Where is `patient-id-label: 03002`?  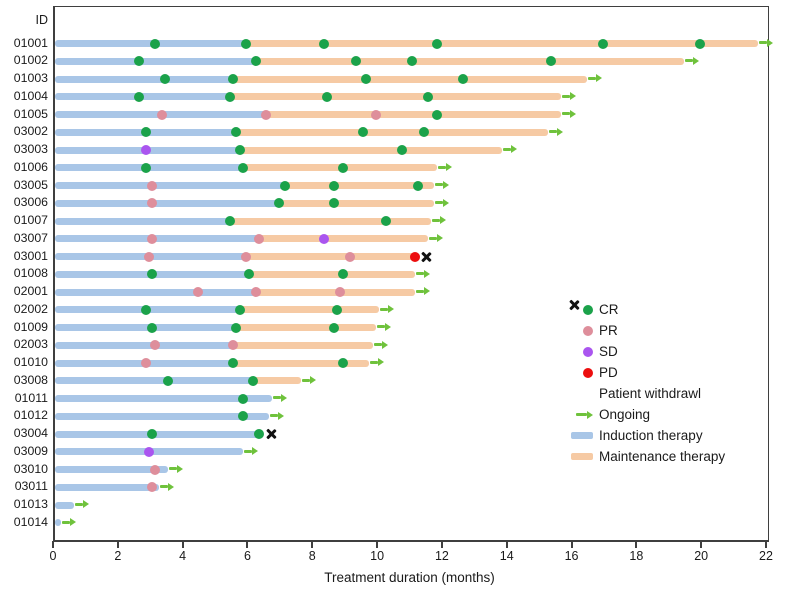 patient-id-label: 03002 is located at coordinates (30, 131).